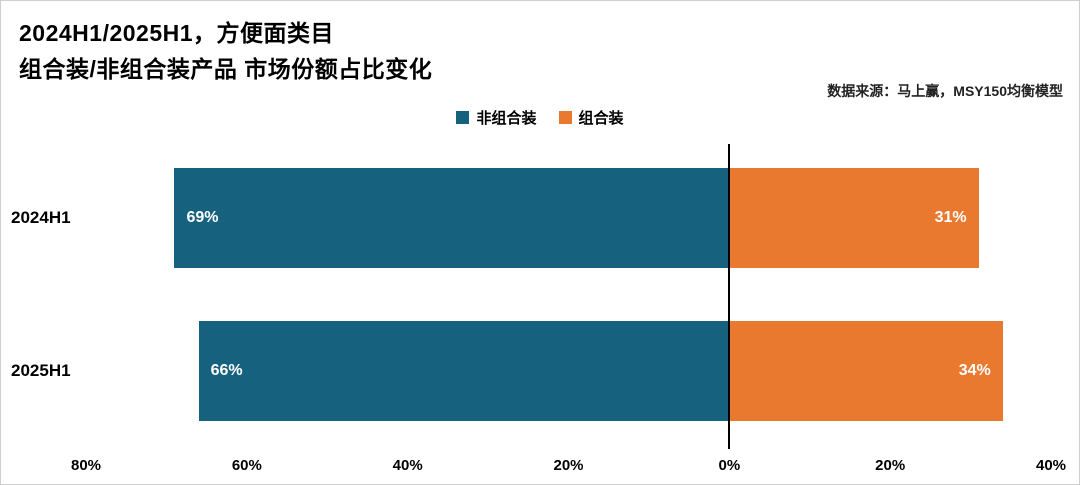 Image resolution: width=1080 pixels, height=485 pixels. I want to click on category-label-2025h1: 2025H1, so click(41, 370).